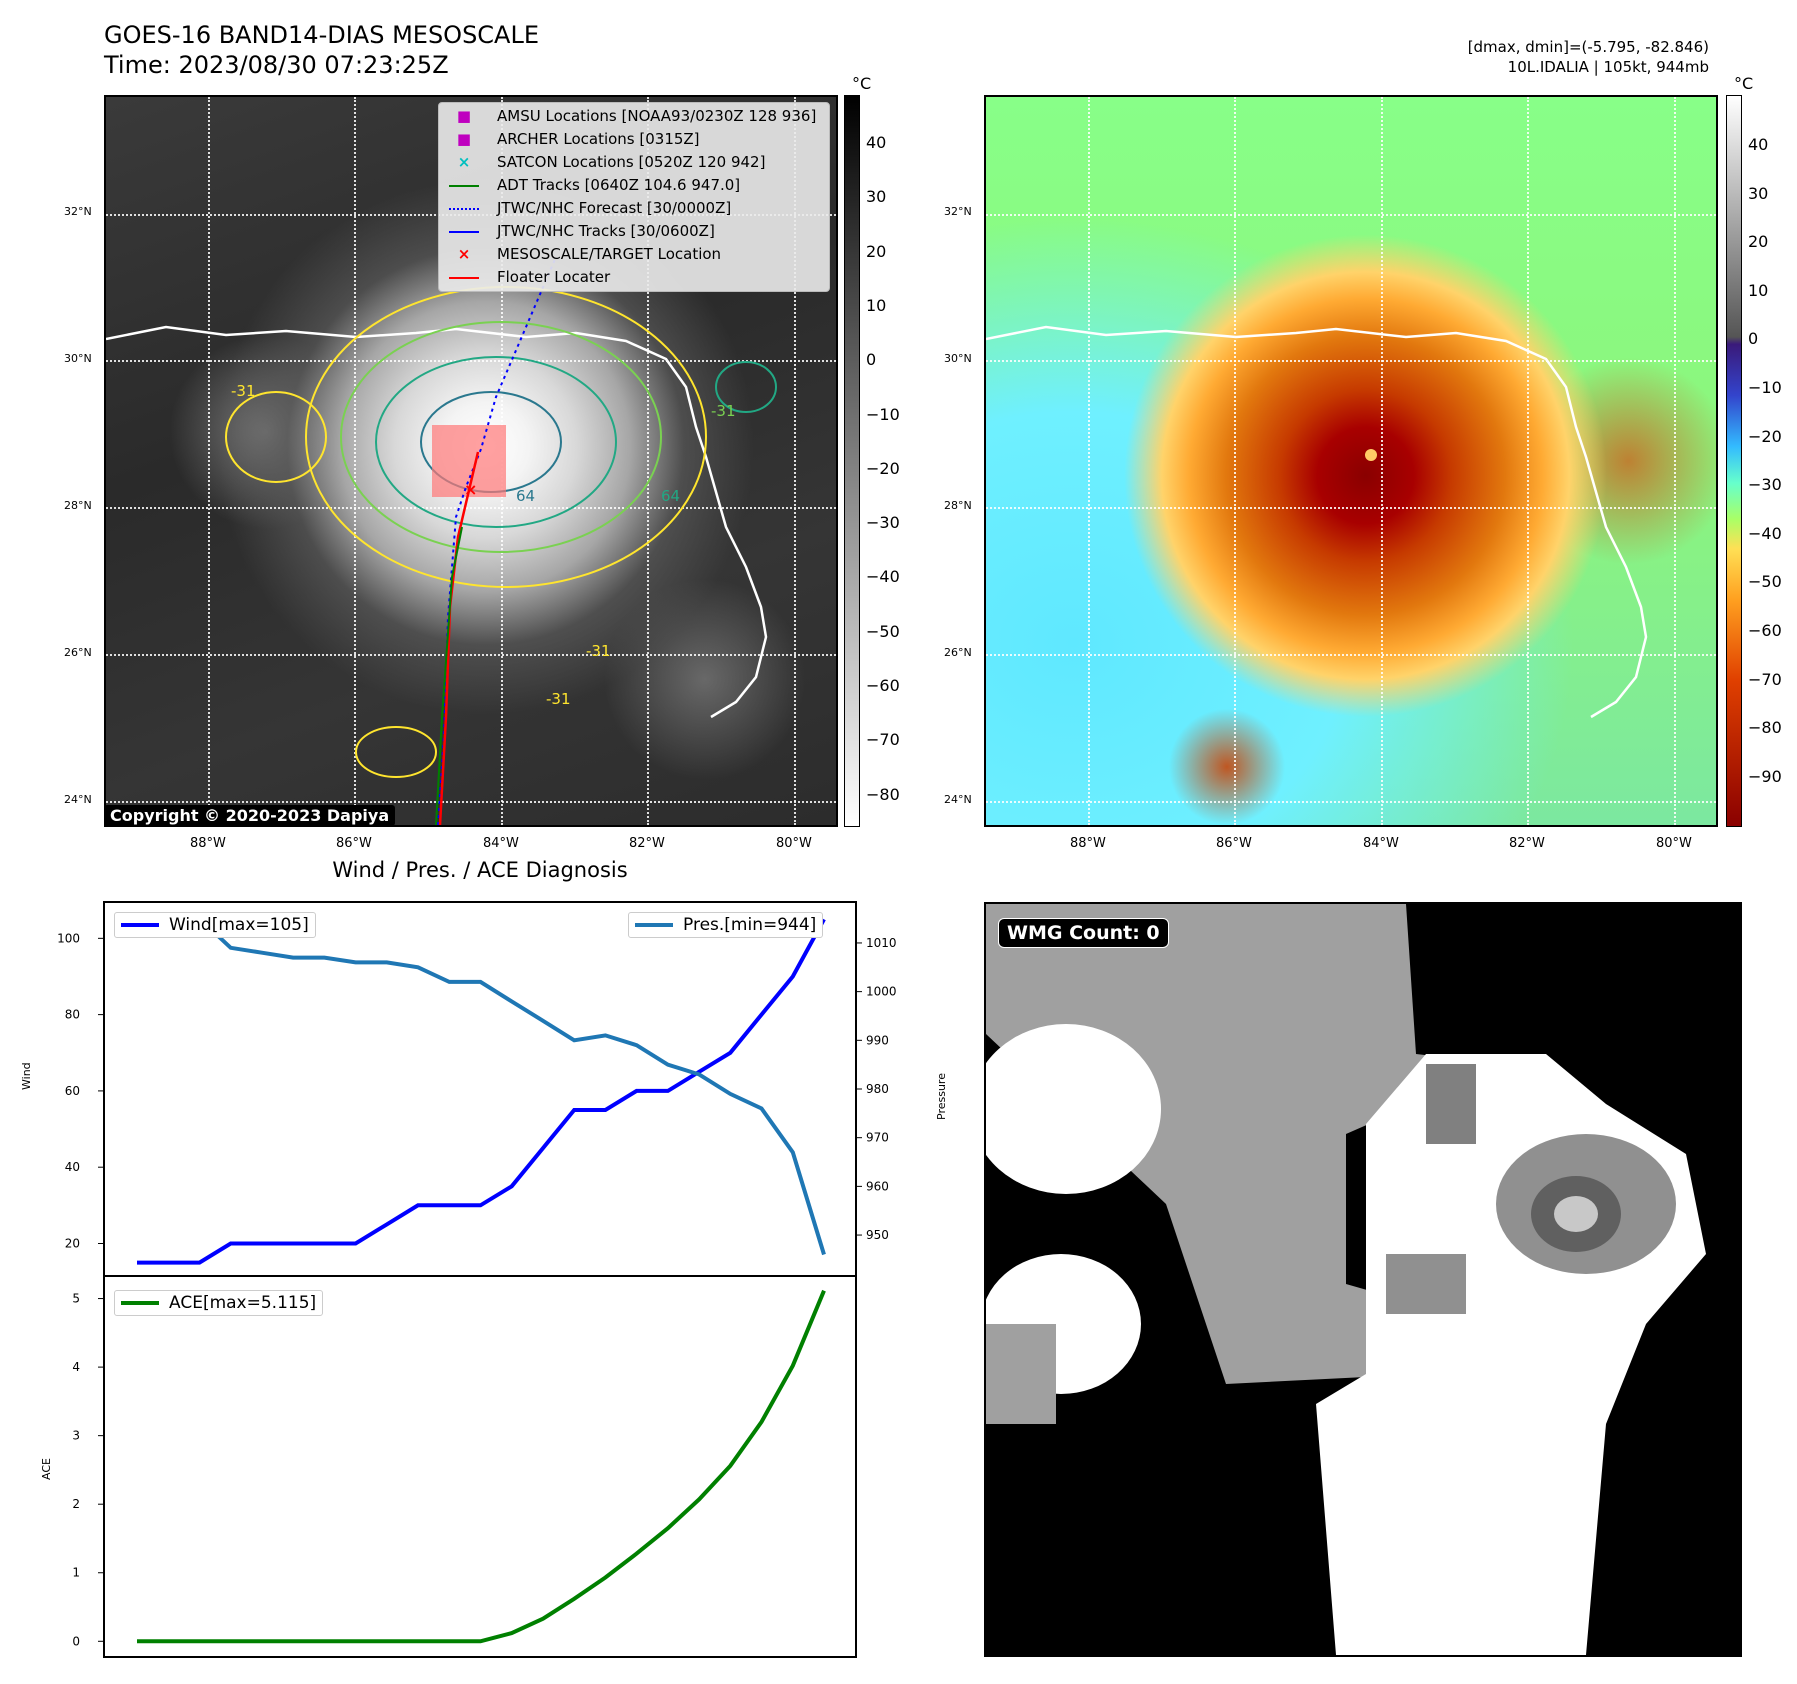  I want to click on y-tick-label: 970, so click(877, 1138).